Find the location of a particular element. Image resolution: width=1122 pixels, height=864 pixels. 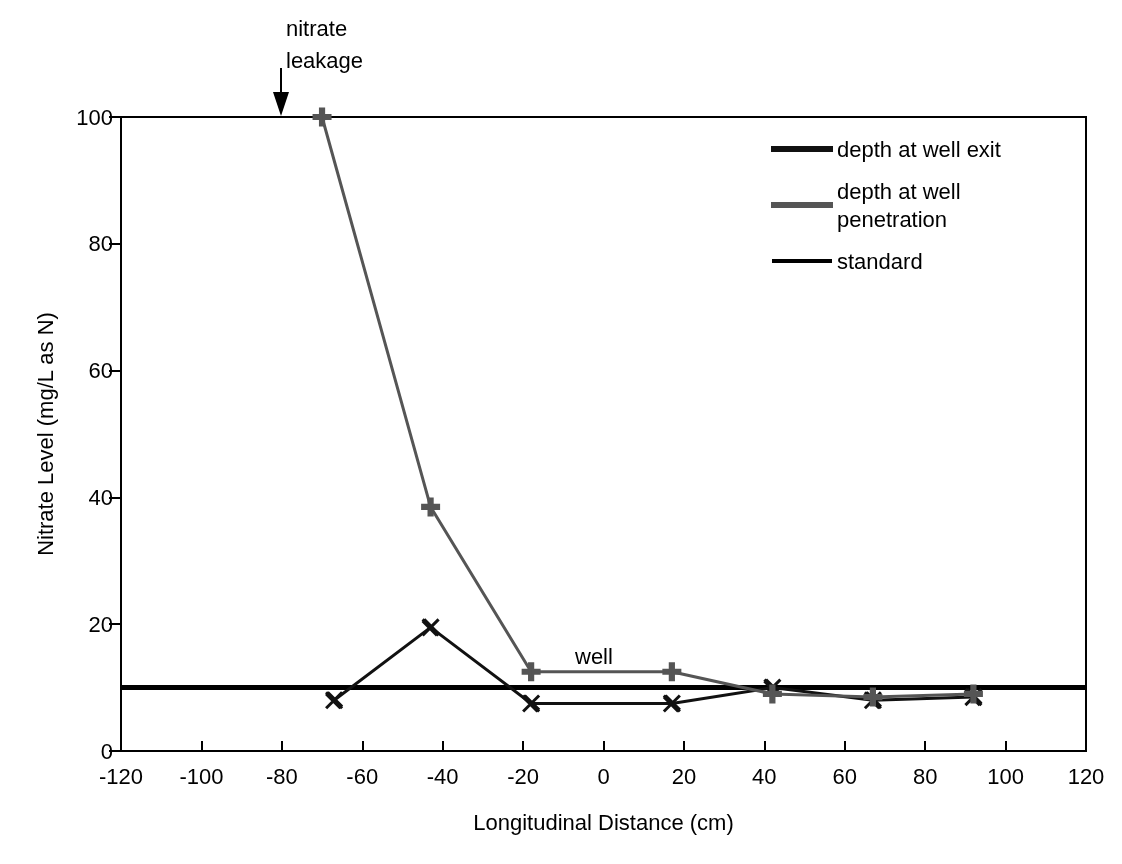

y-tick-label: 40 is located at coordinates (100, 497).